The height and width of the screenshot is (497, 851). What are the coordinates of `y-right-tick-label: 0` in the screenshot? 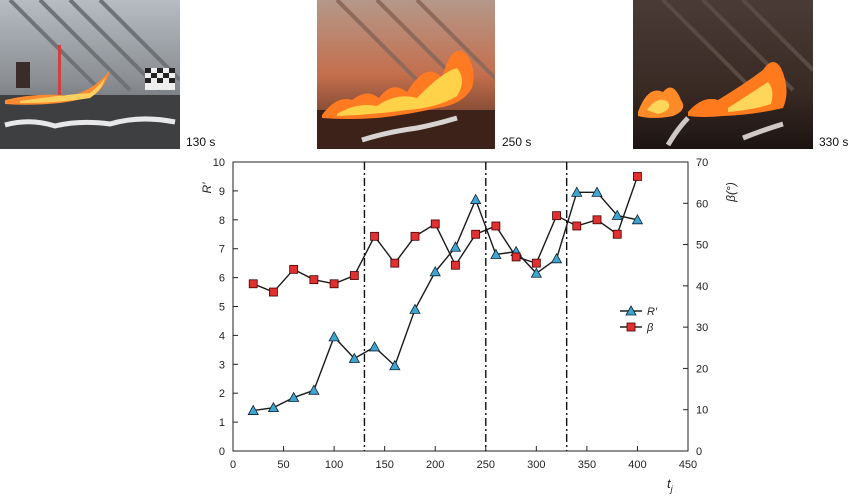 It's located at (699, 452).